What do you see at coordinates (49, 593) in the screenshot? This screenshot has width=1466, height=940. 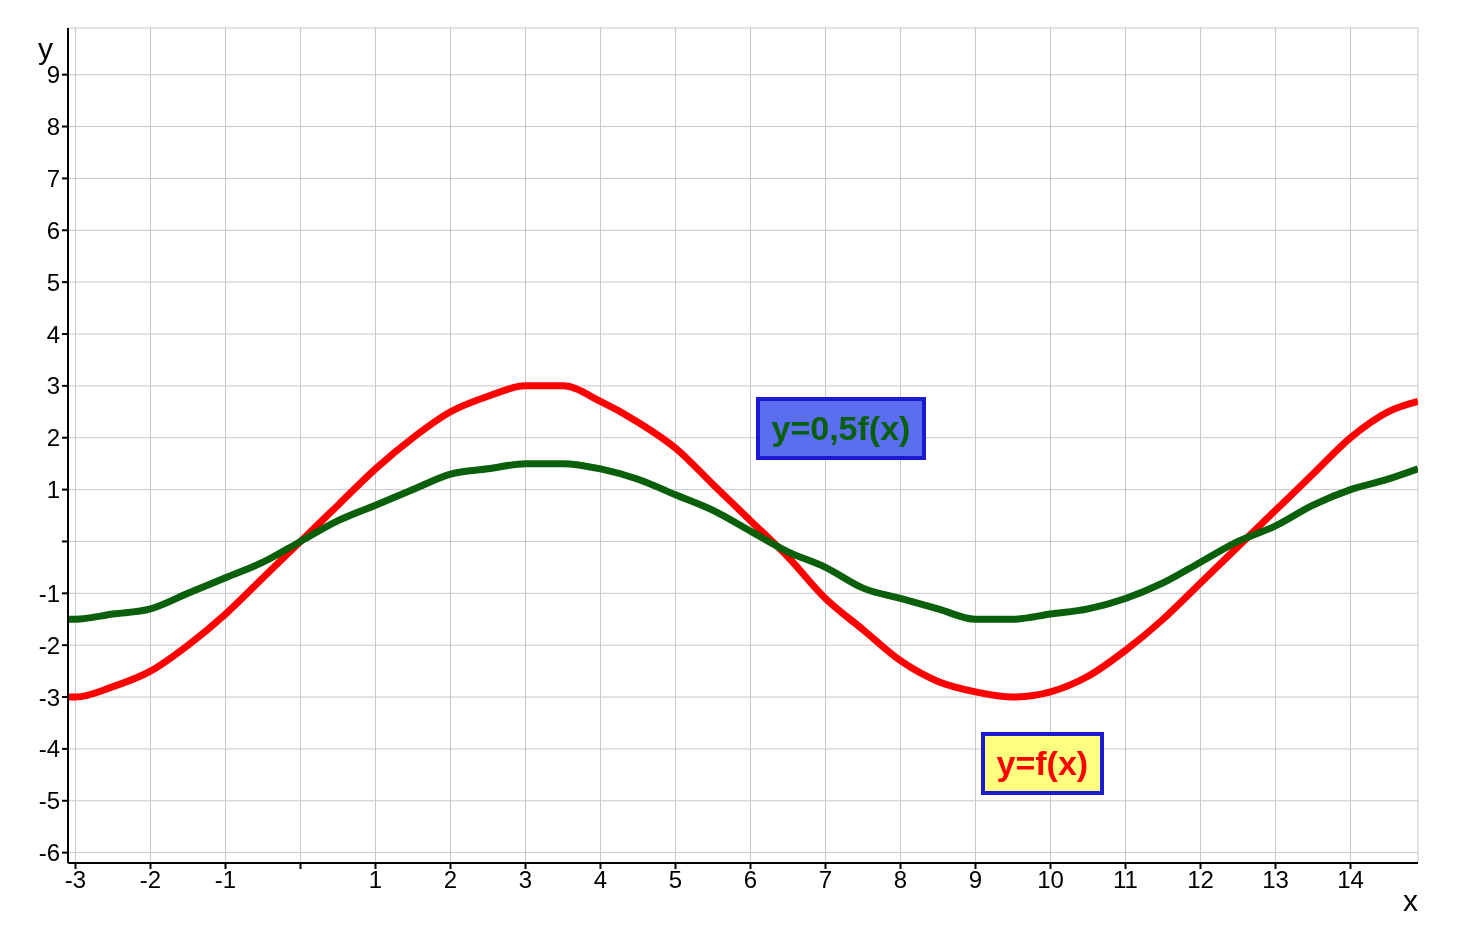 I see `y-tick-label: -1` at bounding box center [49, 593].